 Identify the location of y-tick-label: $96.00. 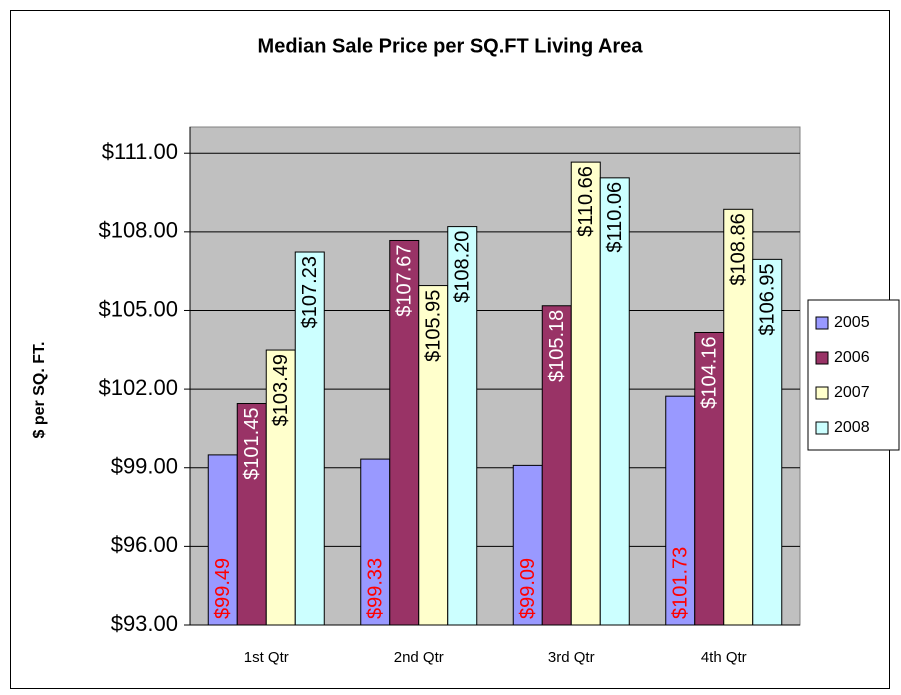
(144, 544).